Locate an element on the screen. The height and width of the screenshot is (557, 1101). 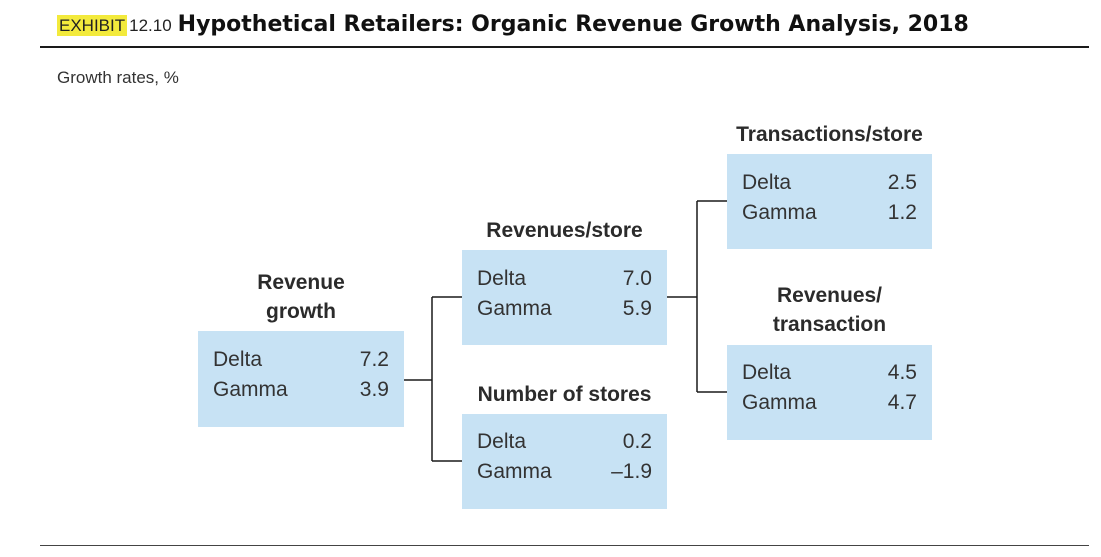
revenue-growth-heading: Revenue growth is located at coordinates (301, 297).